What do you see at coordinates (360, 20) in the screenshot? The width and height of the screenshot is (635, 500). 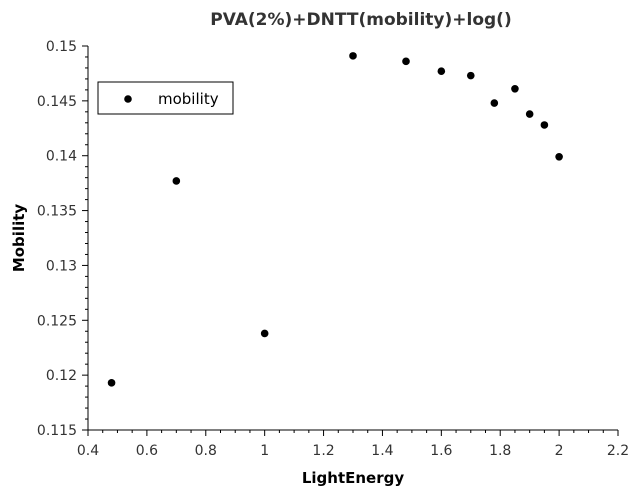 I see `chart-title: PVA(2%)+DNTT(mobility)+log()` at bounding box center [360, 20].